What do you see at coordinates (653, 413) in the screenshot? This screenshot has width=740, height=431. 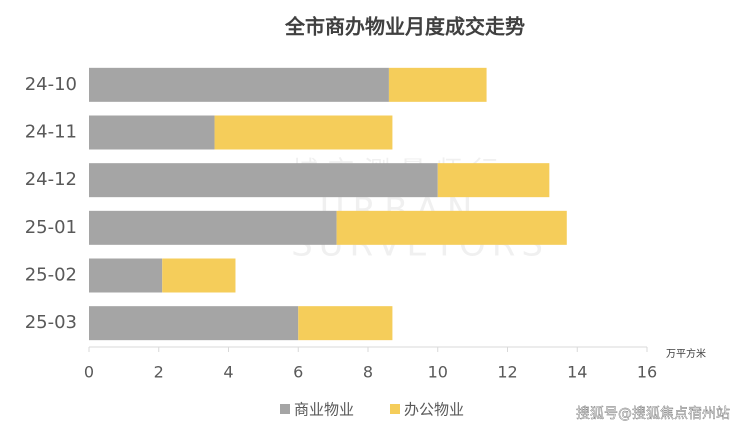 I see `source-note: 搜狐号@搜狐焦点宿州站` at bounding box center [653, 413].